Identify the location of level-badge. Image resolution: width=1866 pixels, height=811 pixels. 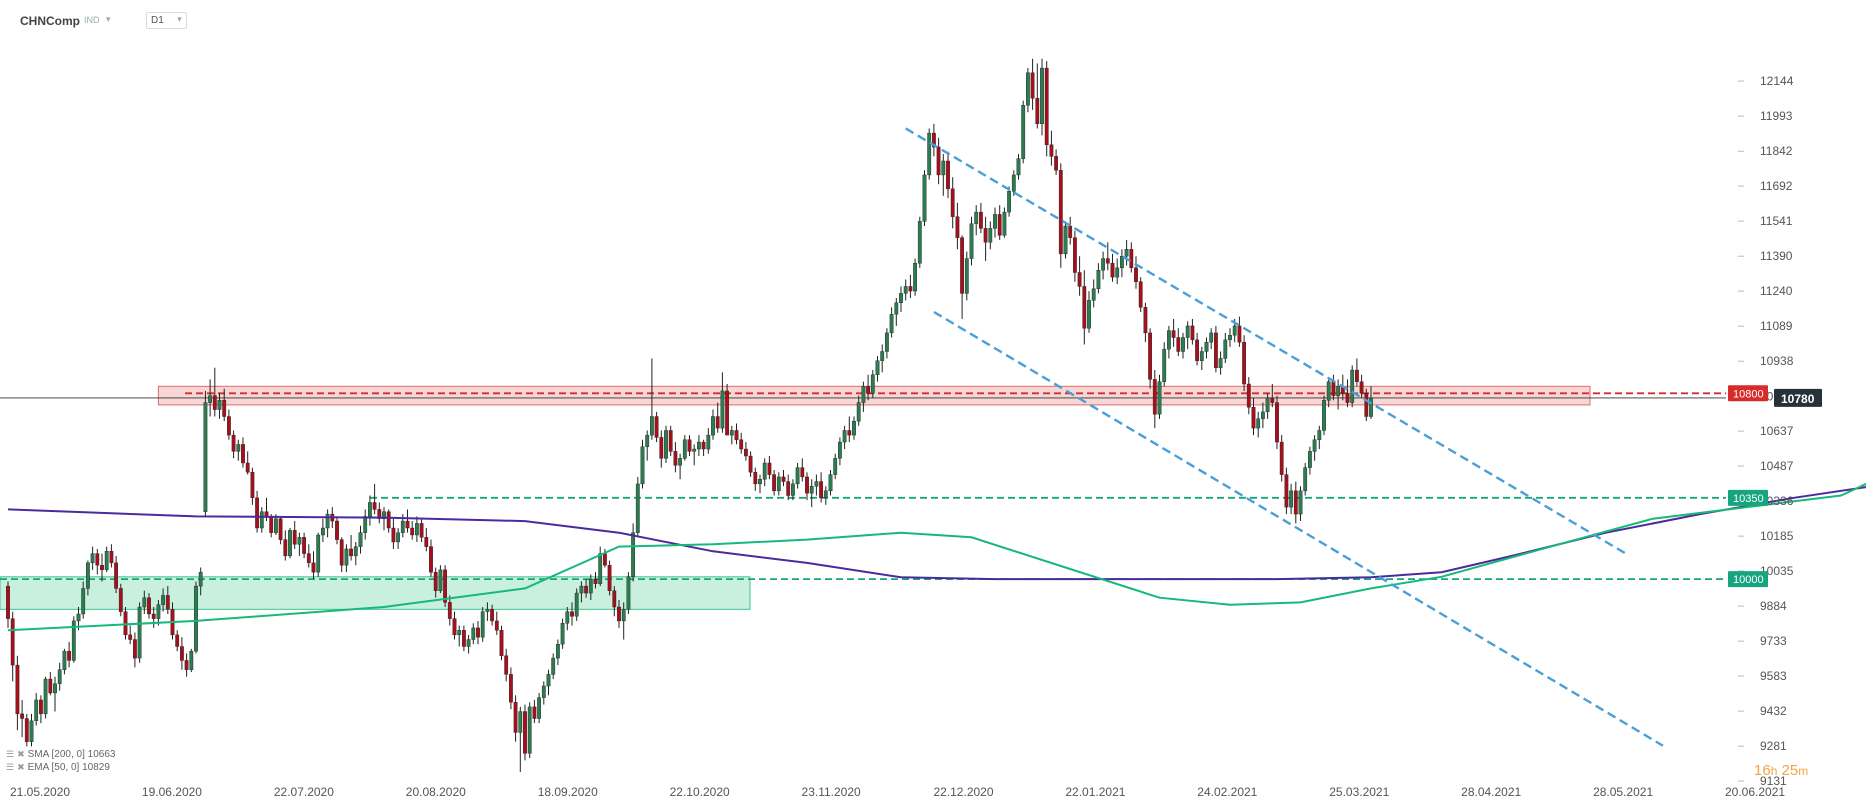
(1748, 579).